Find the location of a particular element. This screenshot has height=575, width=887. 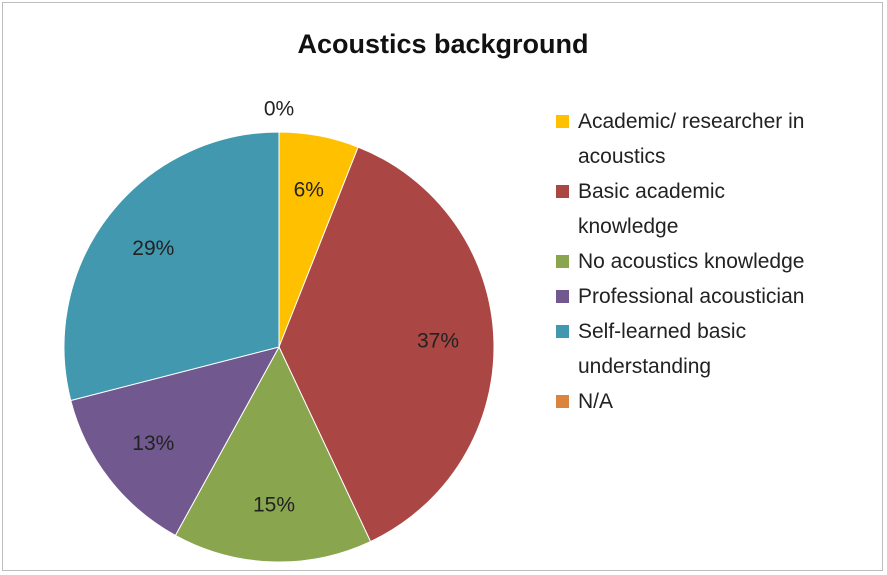

legend-label: N/A is located at coordinates (596, 401).